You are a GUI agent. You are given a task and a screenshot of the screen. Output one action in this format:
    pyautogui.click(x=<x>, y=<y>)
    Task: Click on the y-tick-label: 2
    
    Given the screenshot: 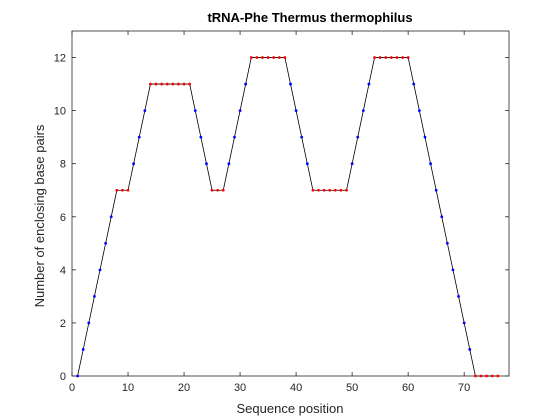 What is the action you would take?
    pyautogui.click(x=63, y=324)
    